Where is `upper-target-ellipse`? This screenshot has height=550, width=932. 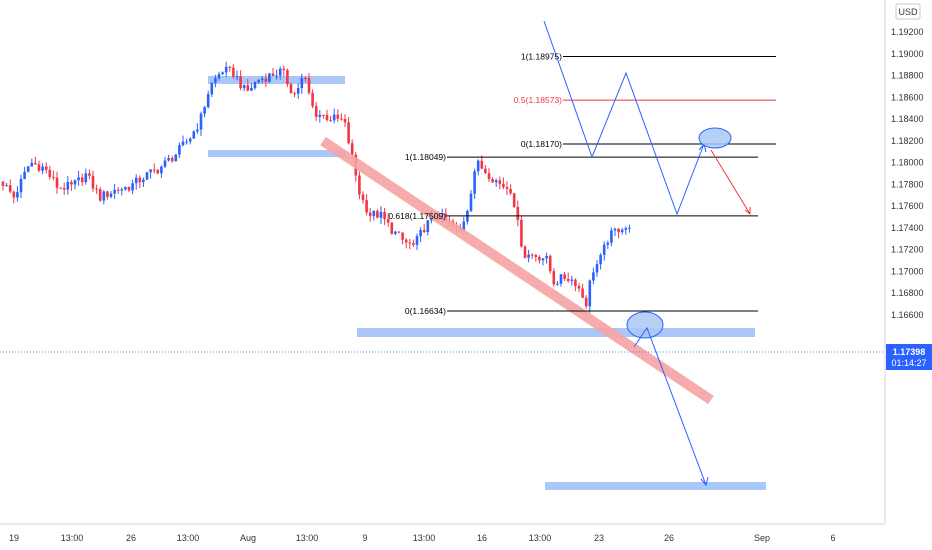 upper-target-ellipse is located at coordinates (715, 138).